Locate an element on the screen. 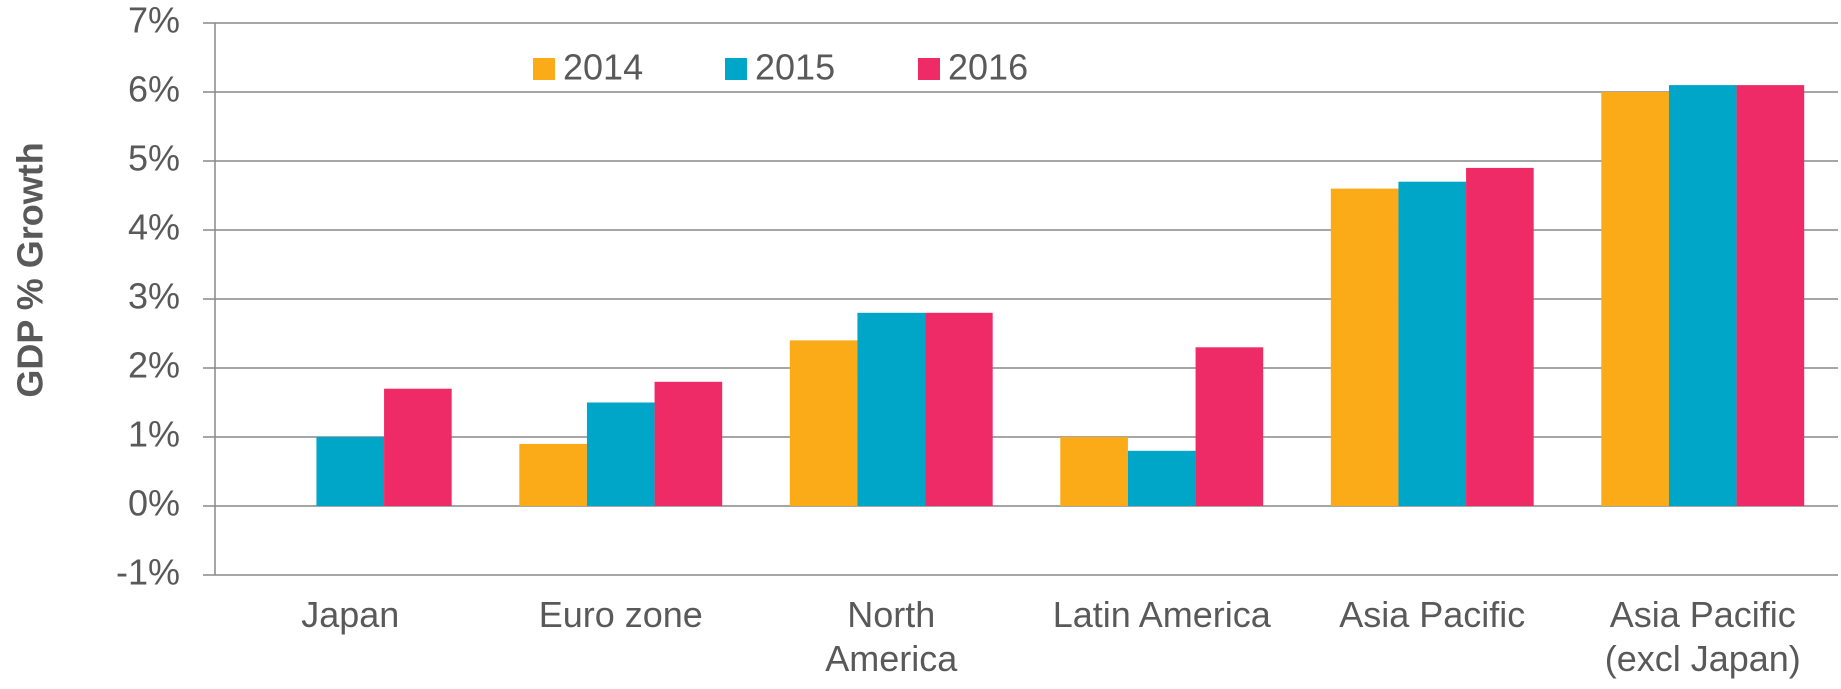 Image resolution: width=1841 pixels, height=689 pixels. y-tick-label: 0% is located at coordinates (154, 503).